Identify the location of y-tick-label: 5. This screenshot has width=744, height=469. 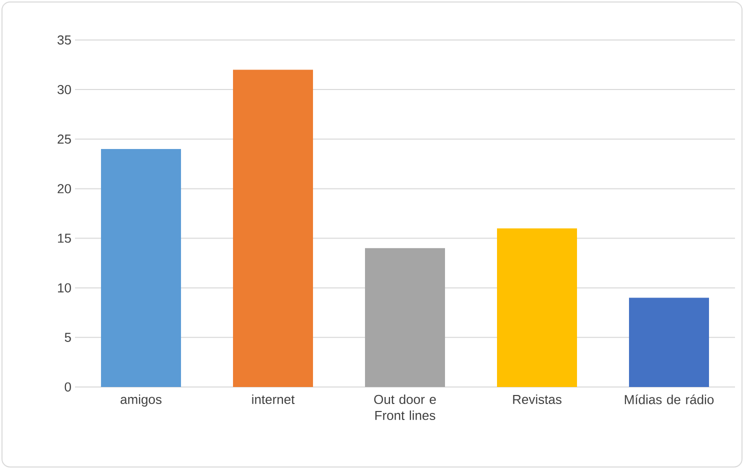
(67, 337).